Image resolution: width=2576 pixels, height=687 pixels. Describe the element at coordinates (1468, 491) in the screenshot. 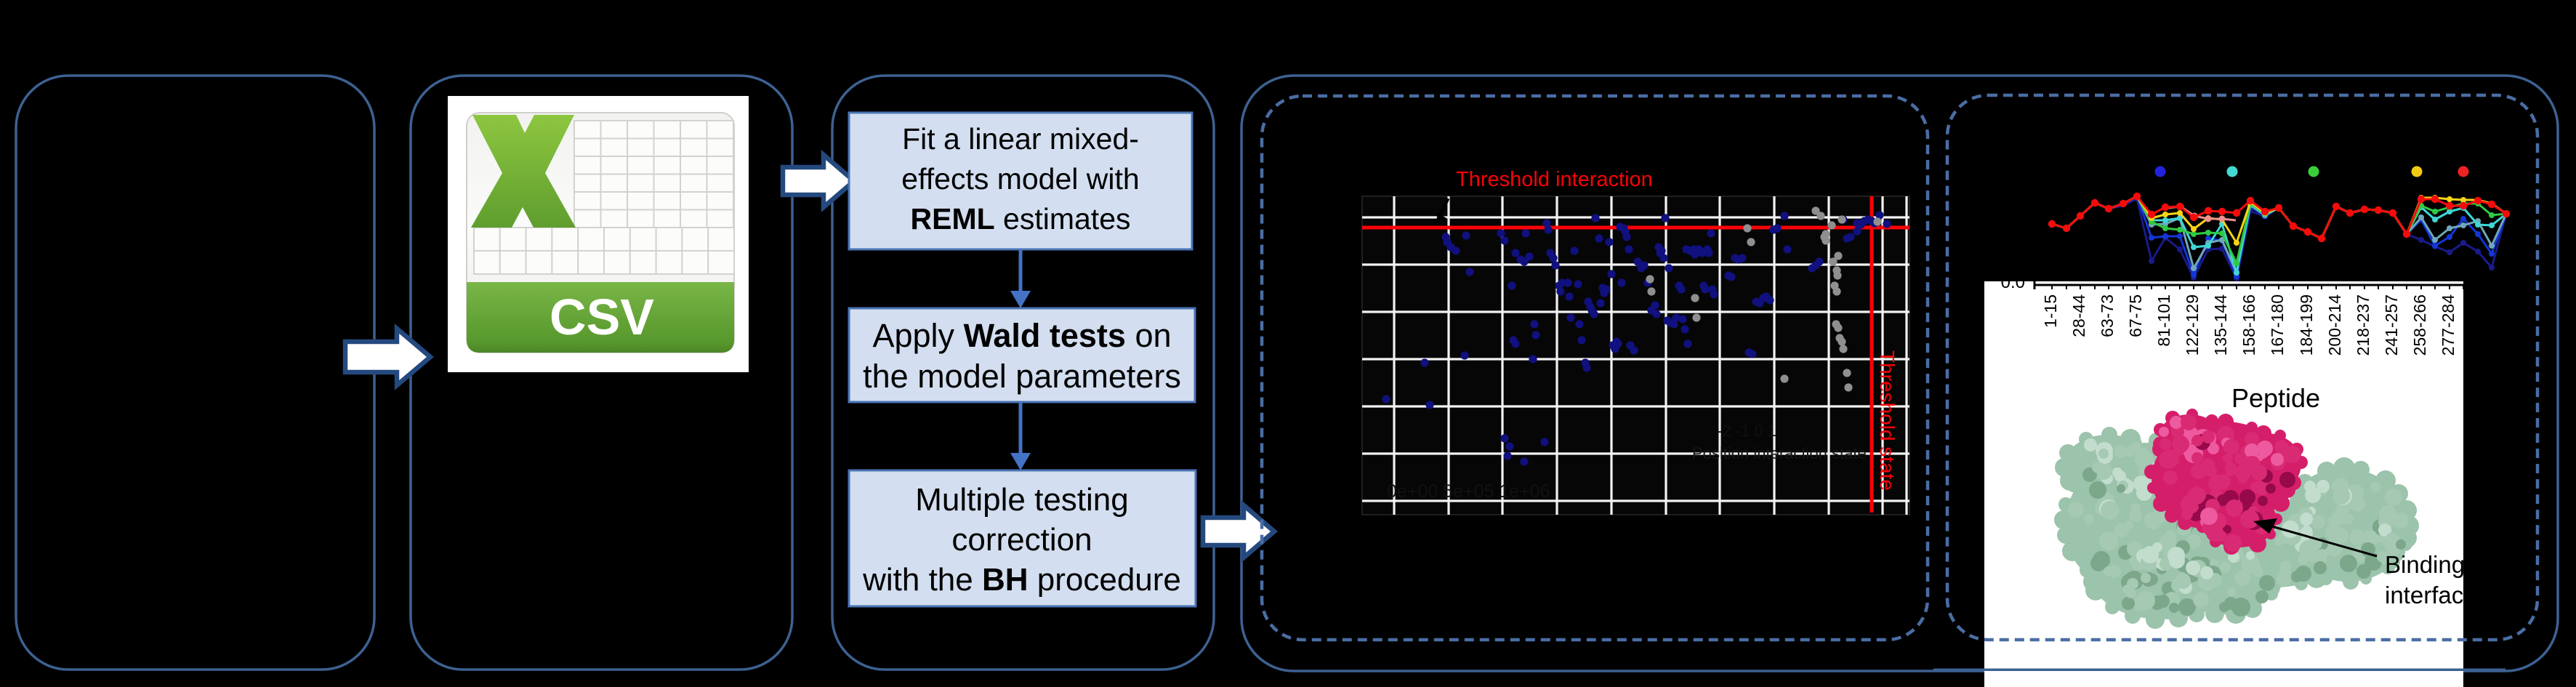

I see `svg-text: 0e+00 5e+05 1e+06` at that location.